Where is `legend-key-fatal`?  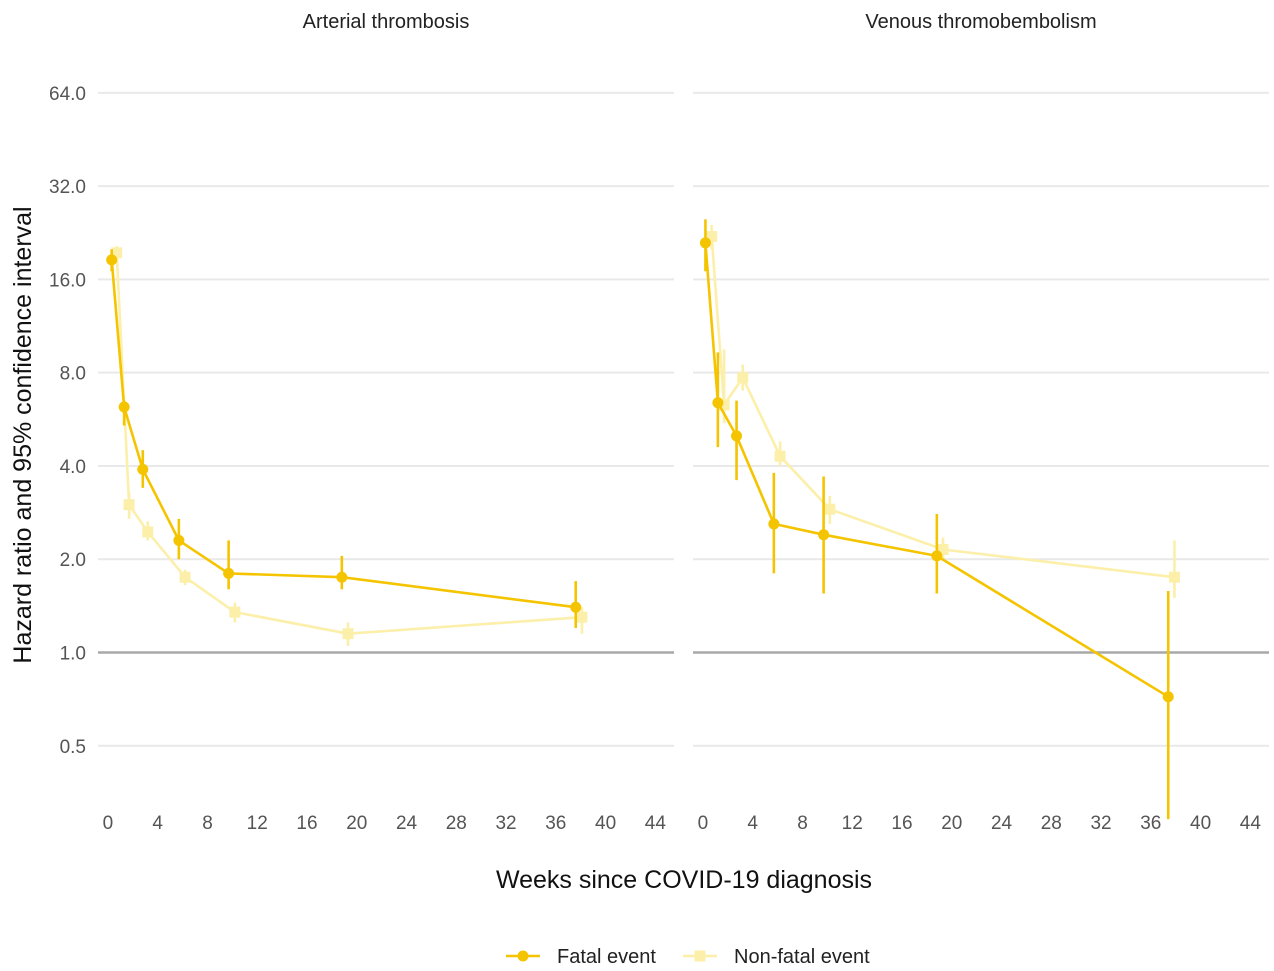
legend-key-fatal is located at coordinates (523, 956).